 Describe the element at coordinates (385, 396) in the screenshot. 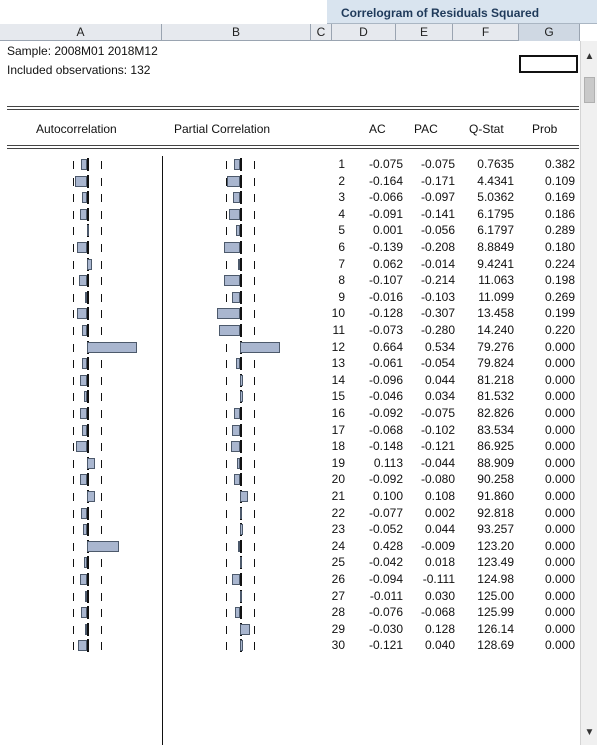

I see `ac-cell: -0.046` at that location.